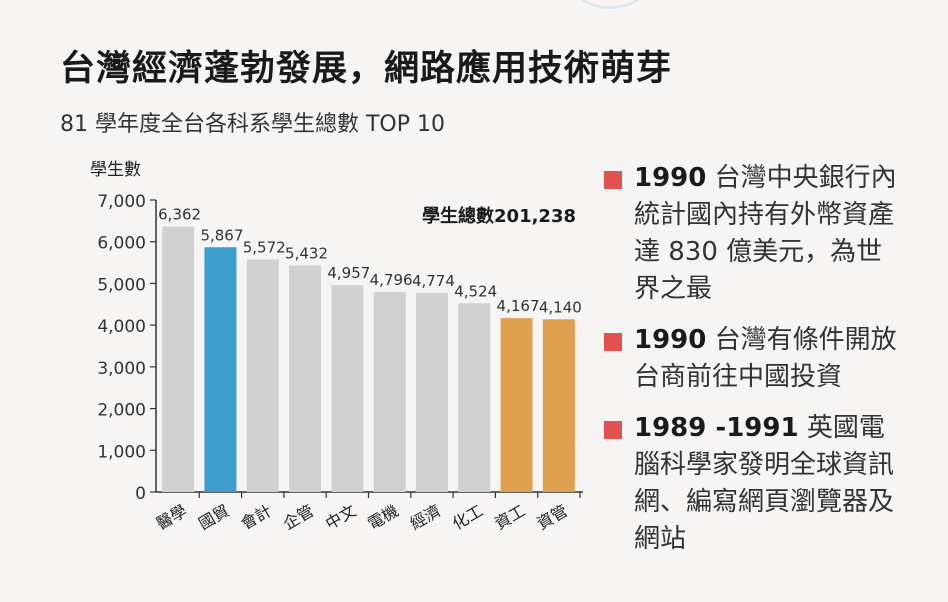 Image resolution: width=948 pixels, height=602 pixels. I want to click on note-item: 1989 -1991 英國電腦科學家發明全球資訊網、編寫網頁瀏覽器及網站, so click(754, 484).